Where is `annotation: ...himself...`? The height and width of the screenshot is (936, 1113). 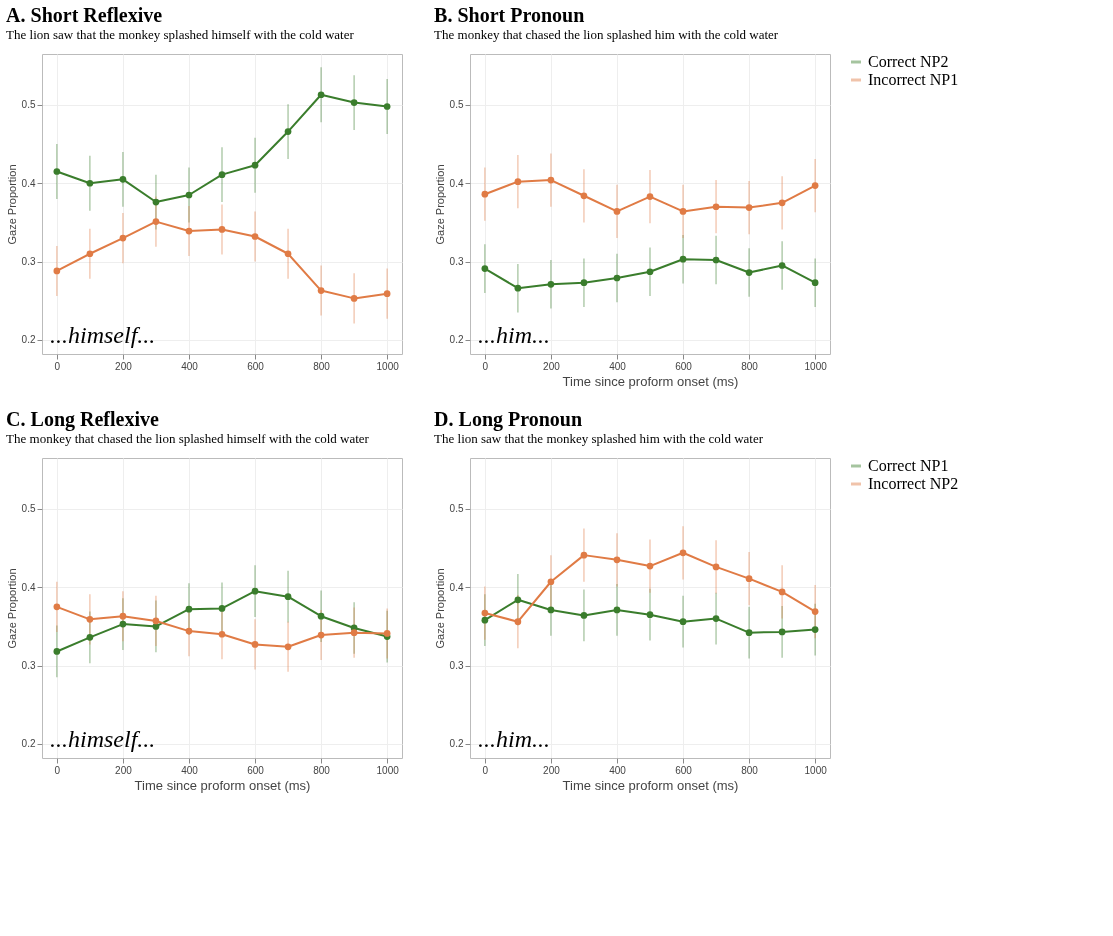
annotation: ...himself... is located at coordinates (103, 739).